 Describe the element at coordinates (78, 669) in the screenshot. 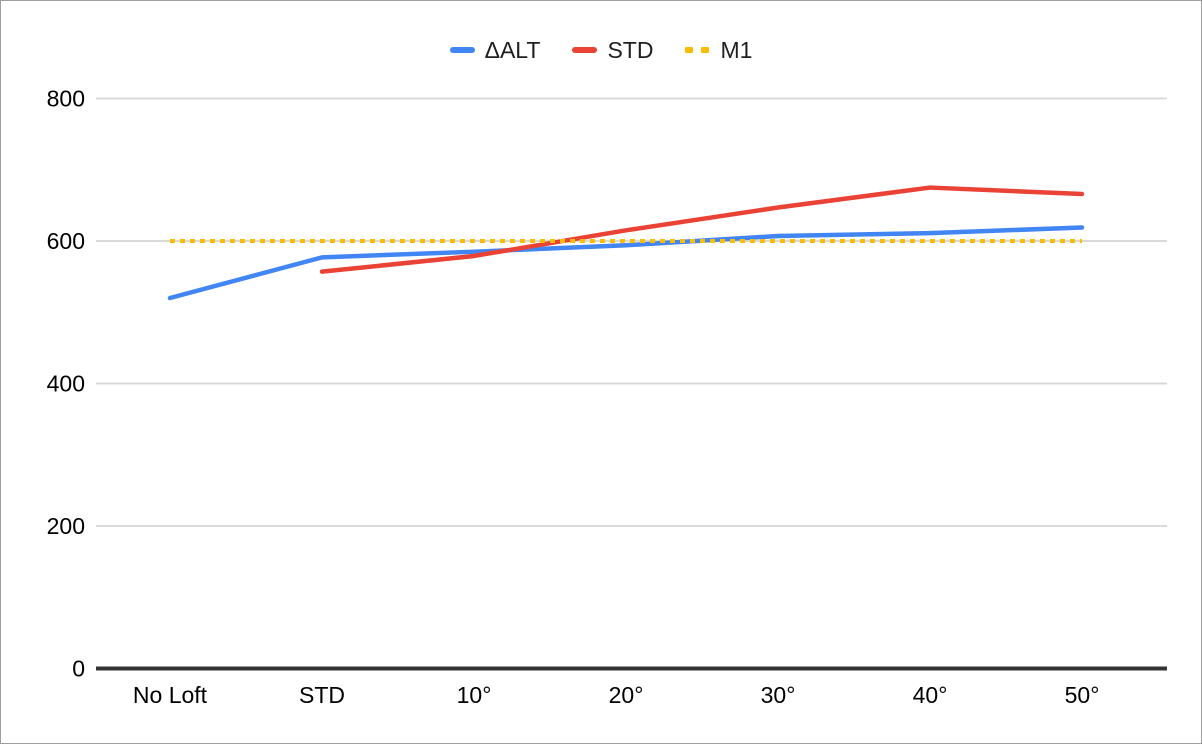

I see `y-tick-label: 0` at that location.